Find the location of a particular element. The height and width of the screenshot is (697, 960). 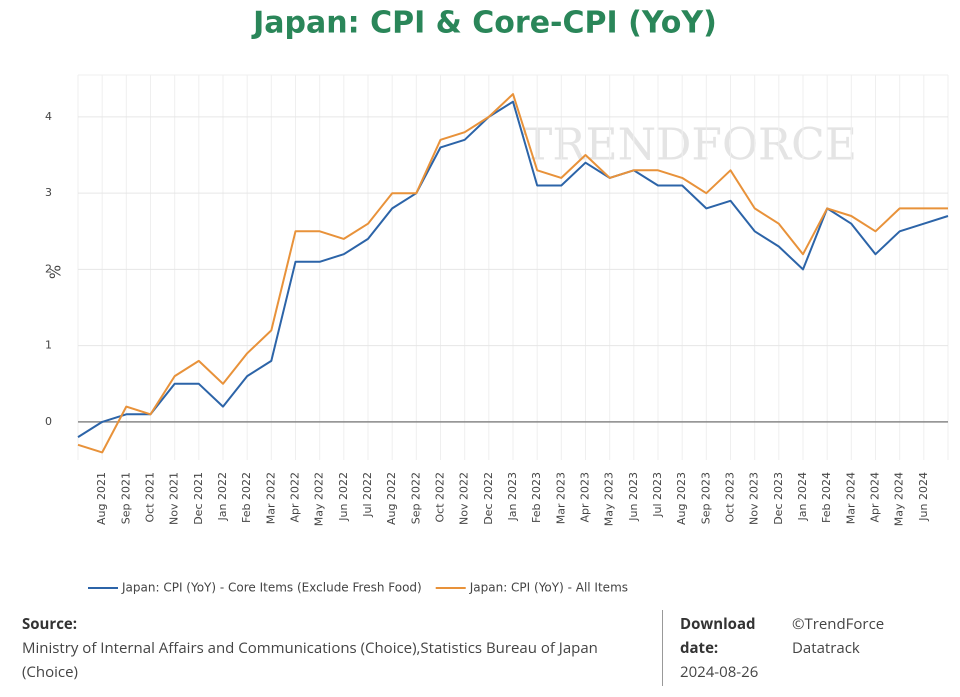

chart-title: Japan: CPI & Core-CPI (YoY) is located at coordinates (484, 23).